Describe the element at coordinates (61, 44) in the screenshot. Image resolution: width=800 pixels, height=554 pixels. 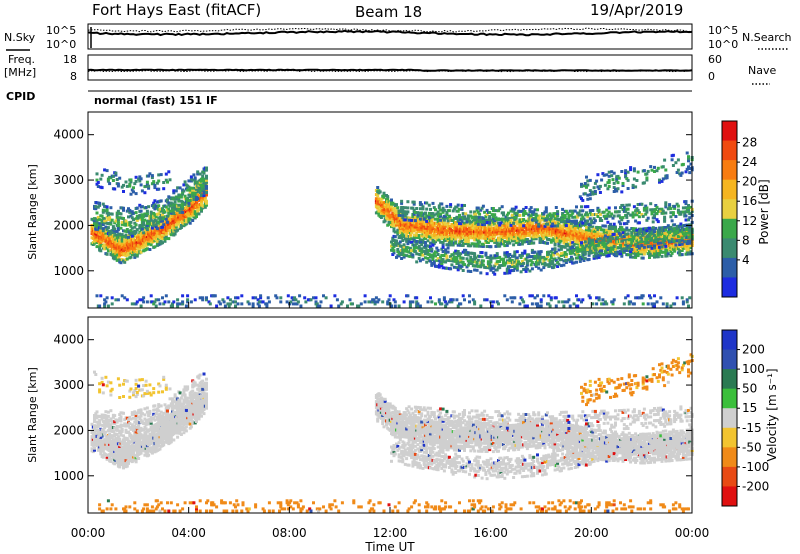
I see `noise-tick-left-bottom: 10^0` at that location.